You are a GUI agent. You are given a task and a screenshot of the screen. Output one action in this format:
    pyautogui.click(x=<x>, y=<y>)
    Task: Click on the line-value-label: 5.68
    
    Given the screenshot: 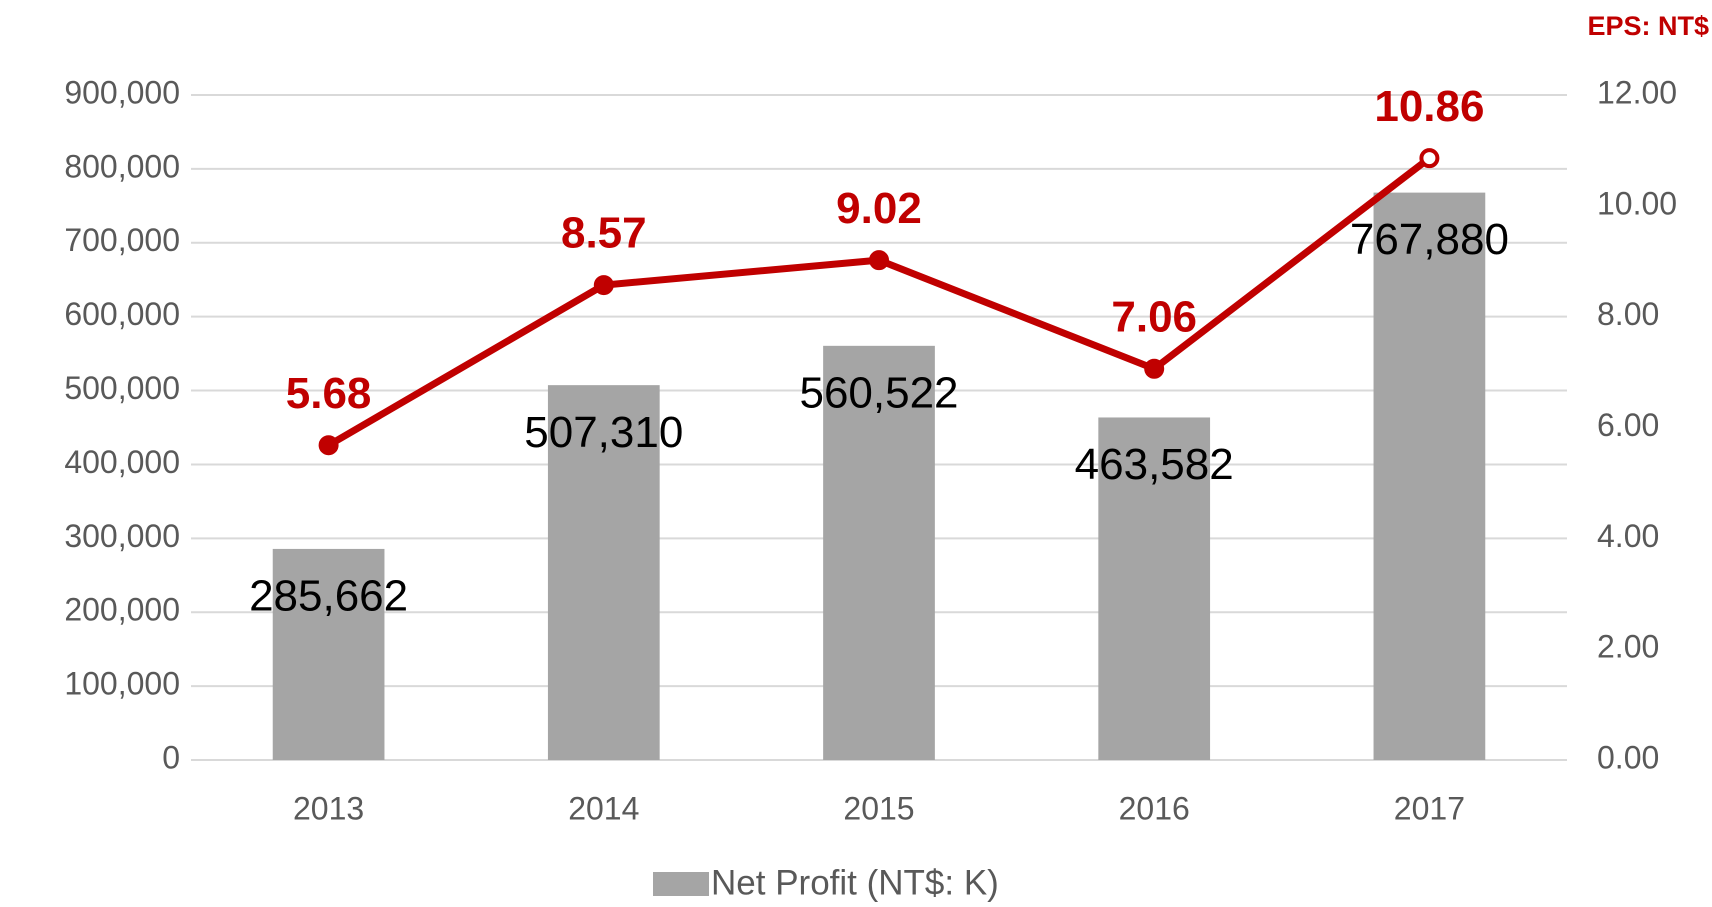 What is the action you would take?
    pyautogui.click(x=329, y=393)
    